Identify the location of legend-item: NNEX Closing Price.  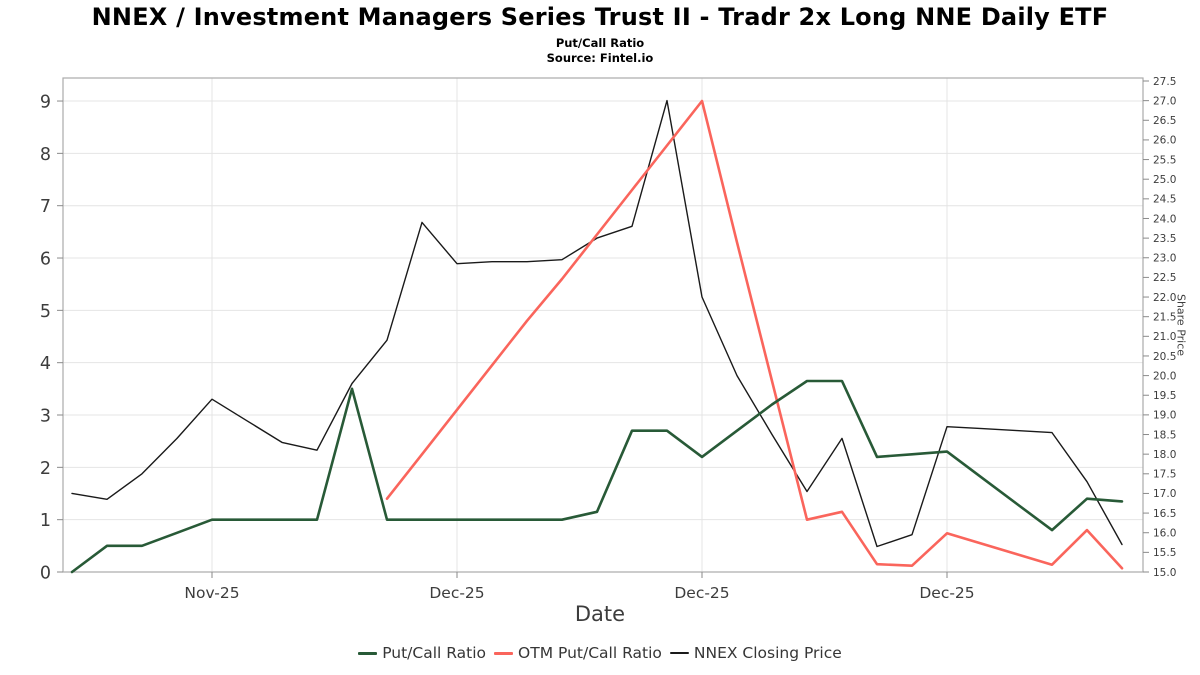
(755, 653).